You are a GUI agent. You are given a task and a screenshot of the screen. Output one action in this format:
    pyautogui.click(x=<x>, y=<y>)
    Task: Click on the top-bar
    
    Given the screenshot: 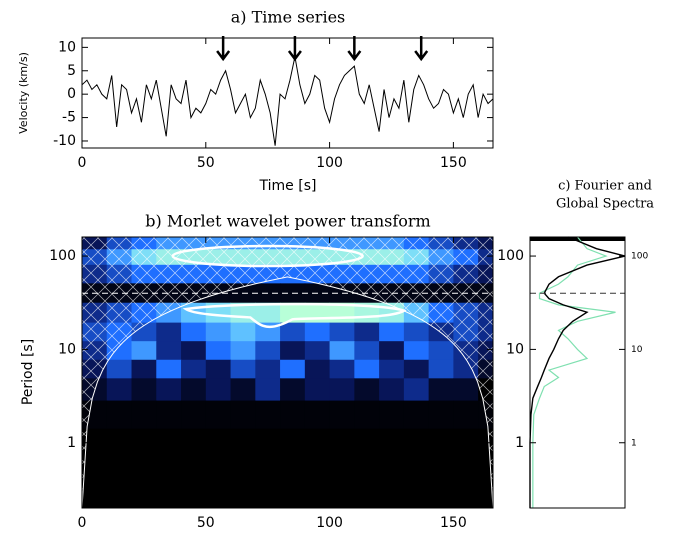 What is the action you would take?
    pyautogui.click(x=577, y=239)
    